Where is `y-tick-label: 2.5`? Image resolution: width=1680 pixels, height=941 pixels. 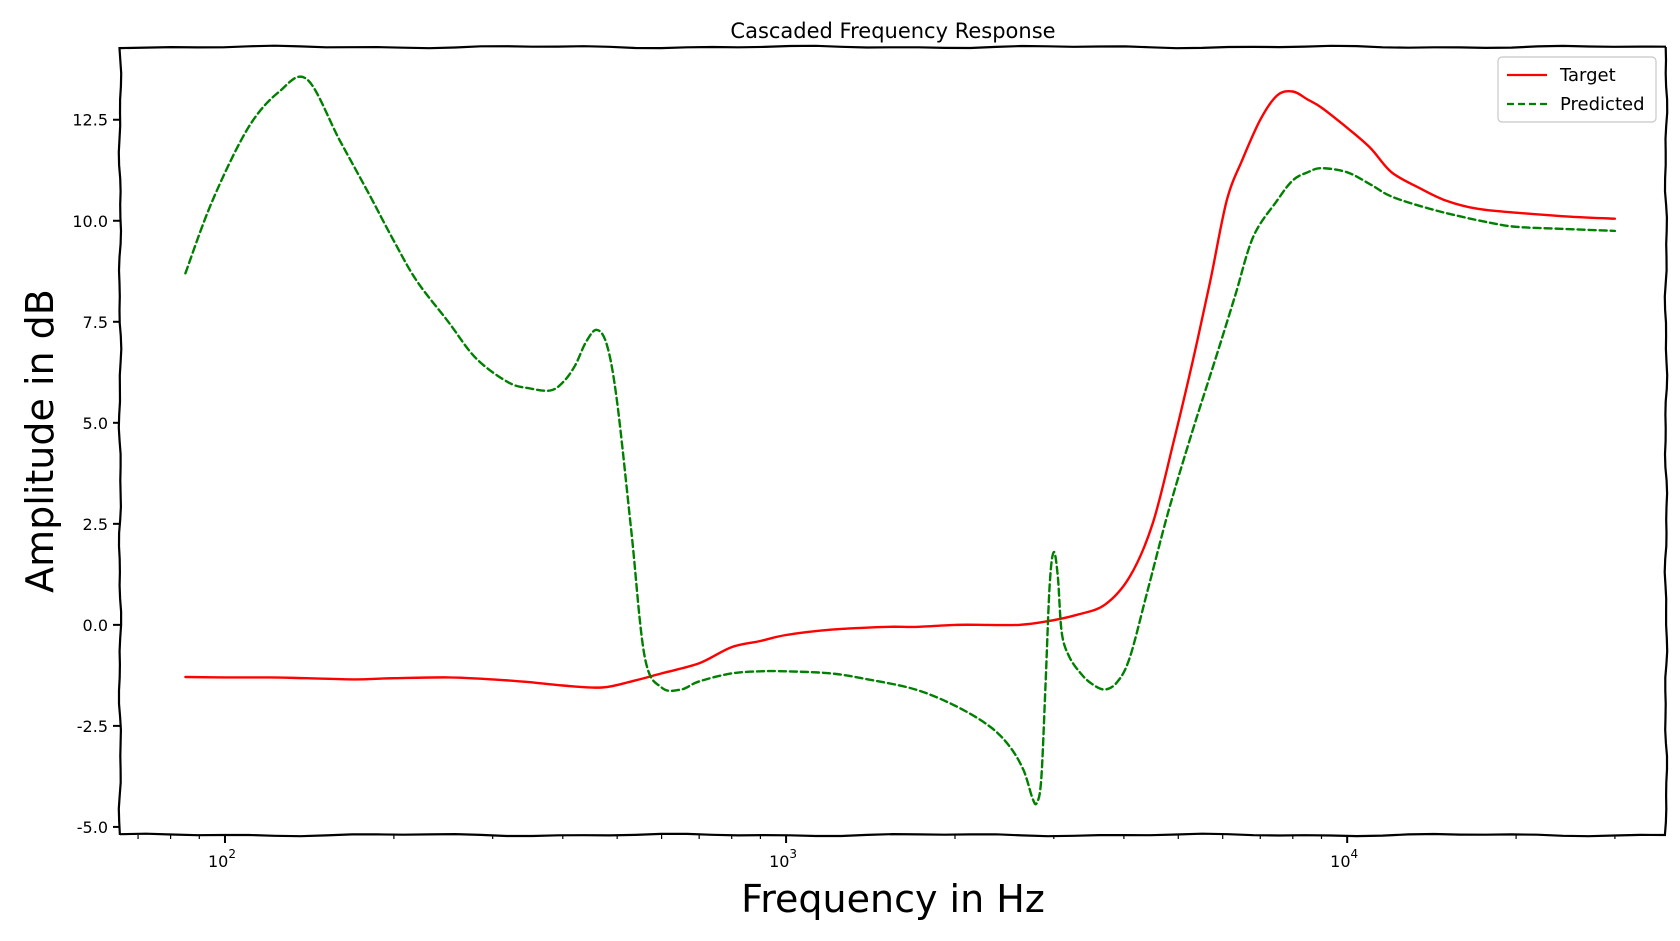
y-tick-label: 2.5 is located at coordinates (95, 524).